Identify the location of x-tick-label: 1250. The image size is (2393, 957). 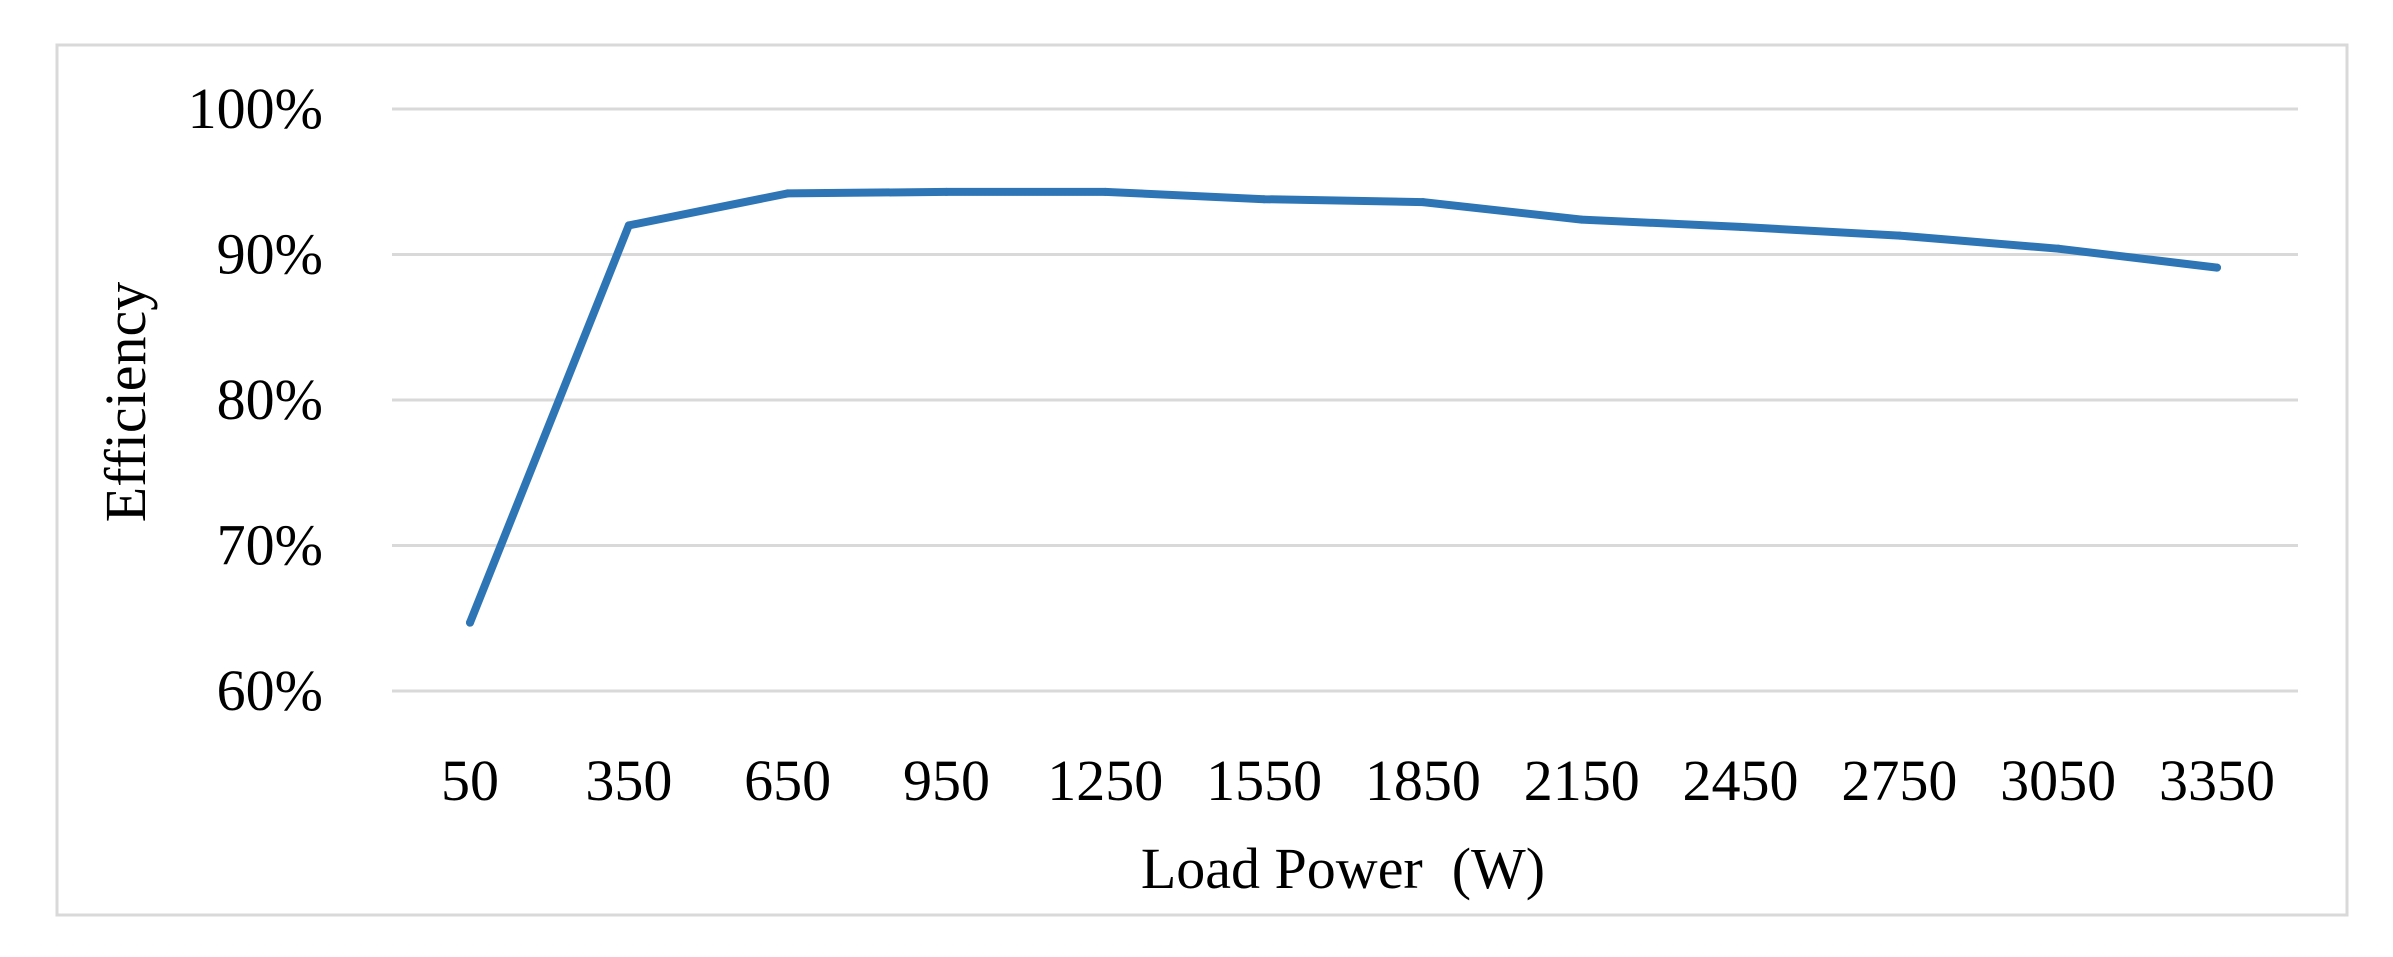
(1105, 780).